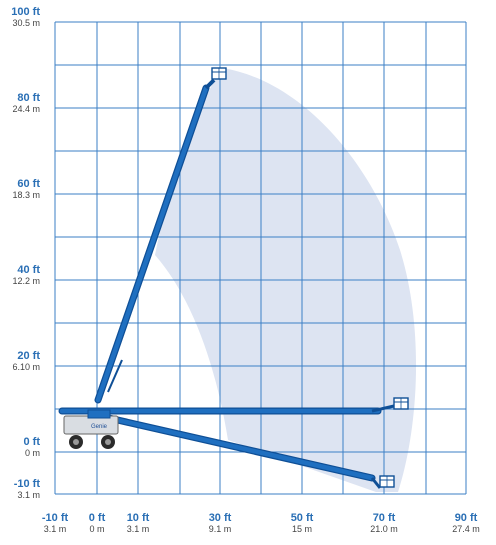  What do you see at coordinates (302, 518) in the screenshot?
I see `x-tick-ft-label: 50 ft` at bounding box center [302, 518].